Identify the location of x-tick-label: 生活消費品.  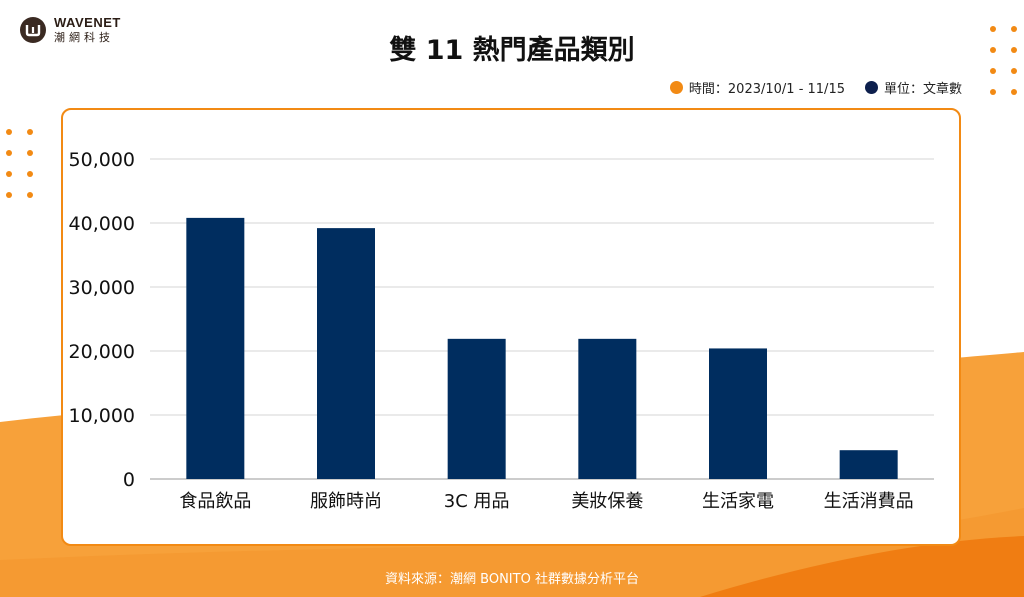
(869, 501).